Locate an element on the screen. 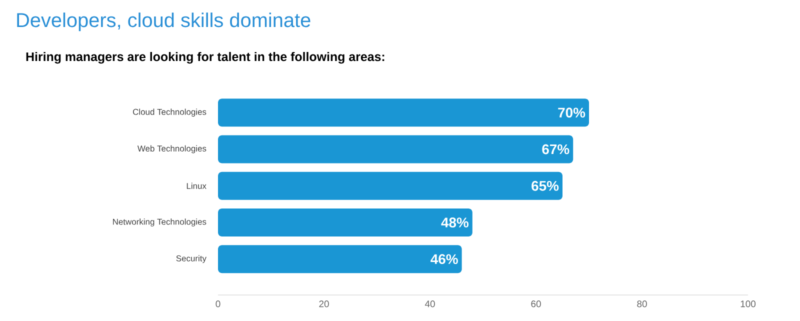 The height and width of the screenshot is (321, 800). x-tick-label: 100 is located at coordinates (748, 304).